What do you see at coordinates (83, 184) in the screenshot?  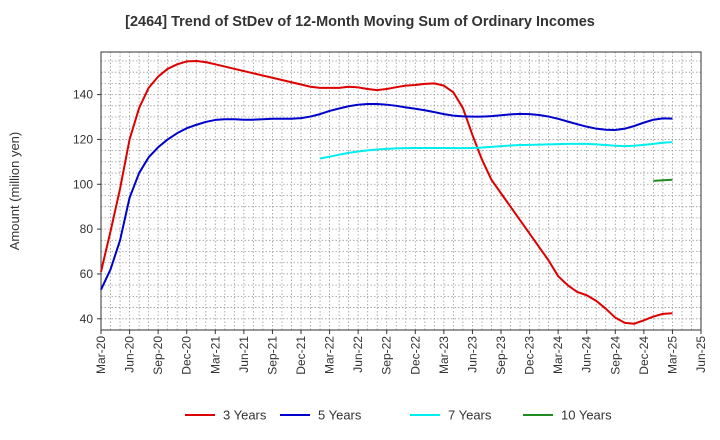 I see `y-tick-label: 100` at bounding box center [83, 184].